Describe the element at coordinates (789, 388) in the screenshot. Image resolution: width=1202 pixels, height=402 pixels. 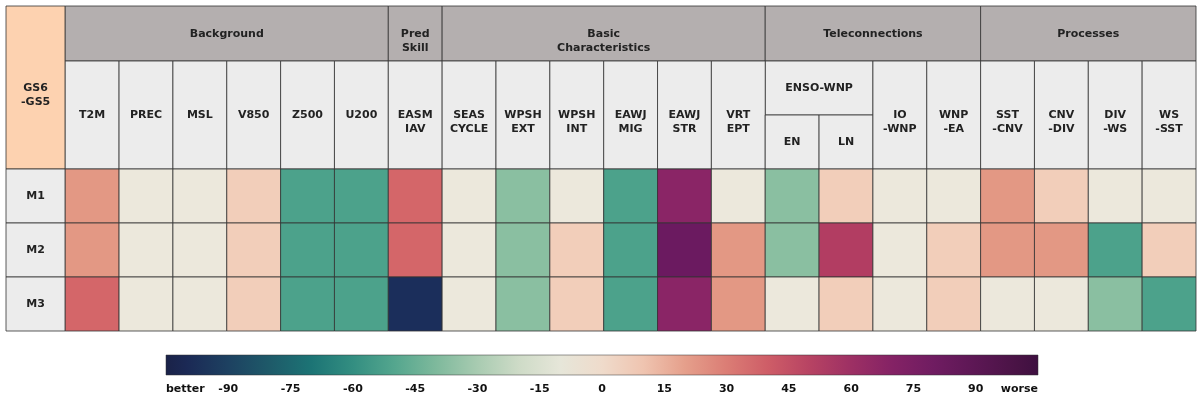
I see `color-bar-label: 45` at that location.